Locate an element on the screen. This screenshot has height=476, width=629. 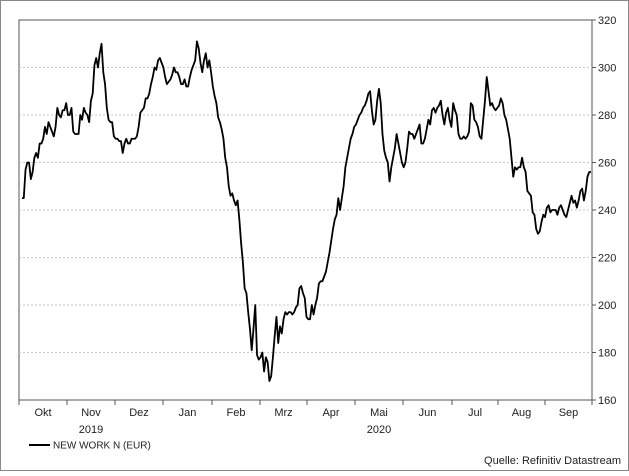
x-tick-label: Aug is located at coordinates (522, 413).